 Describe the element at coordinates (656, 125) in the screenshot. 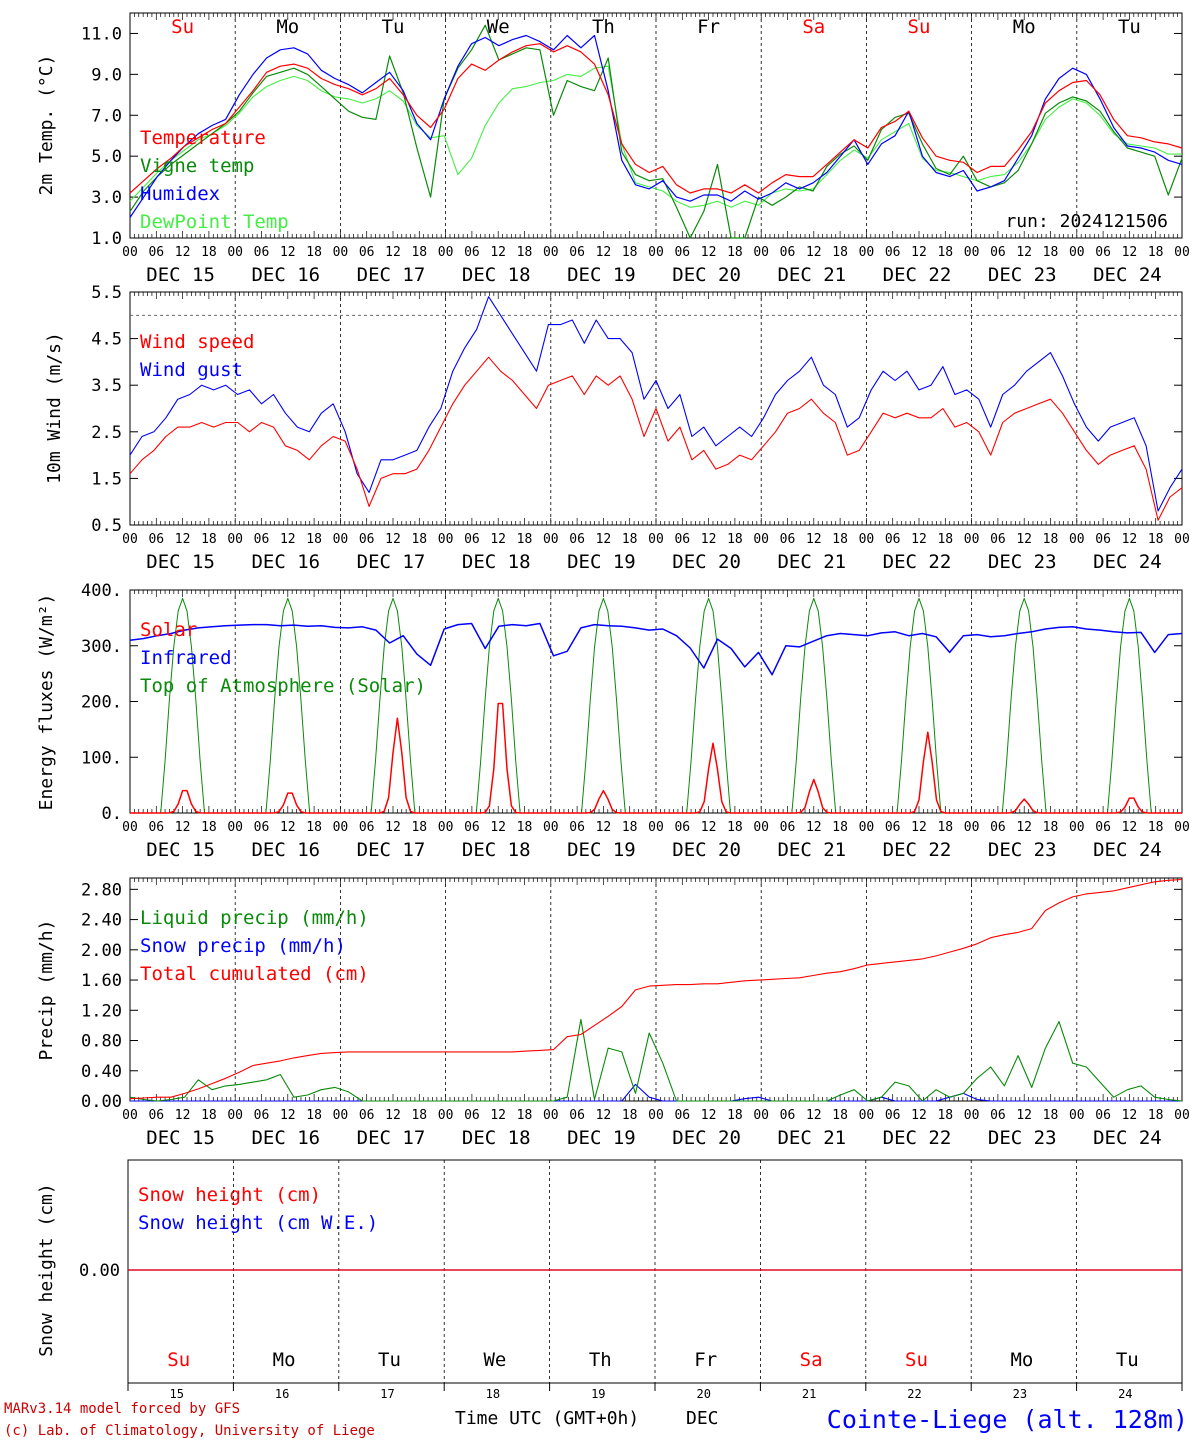

I see `temperature-frame` at that location.